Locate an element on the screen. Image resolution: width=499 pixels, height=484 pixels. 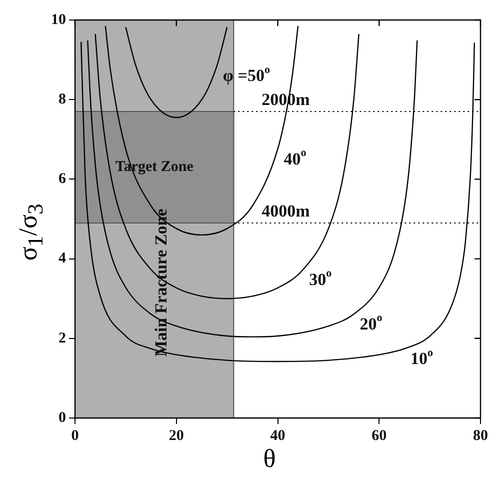
x-tick-label: 80 is located at coordinates (480, 436).